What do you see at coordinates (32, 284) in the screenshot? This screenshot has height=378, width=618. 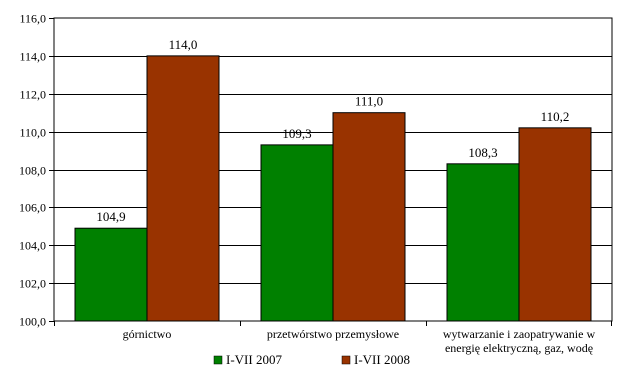 I see `y-tick-label: 102,0` at bounding box center [32, 284].